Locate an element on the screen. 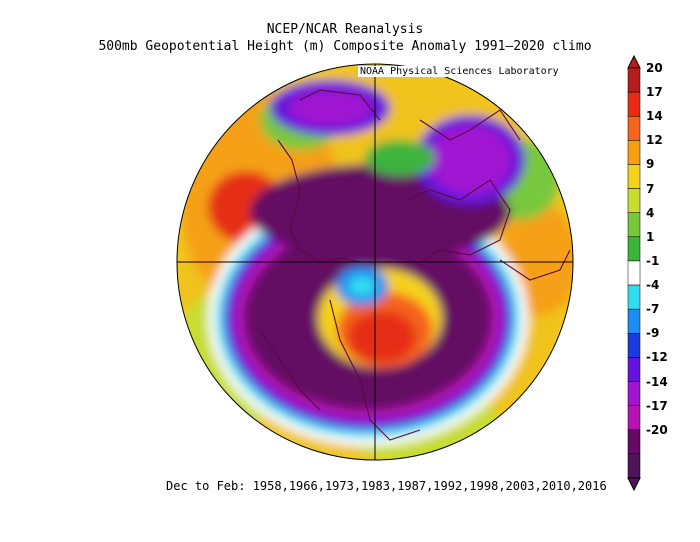  colorbar is located at coordinates (634, 273).